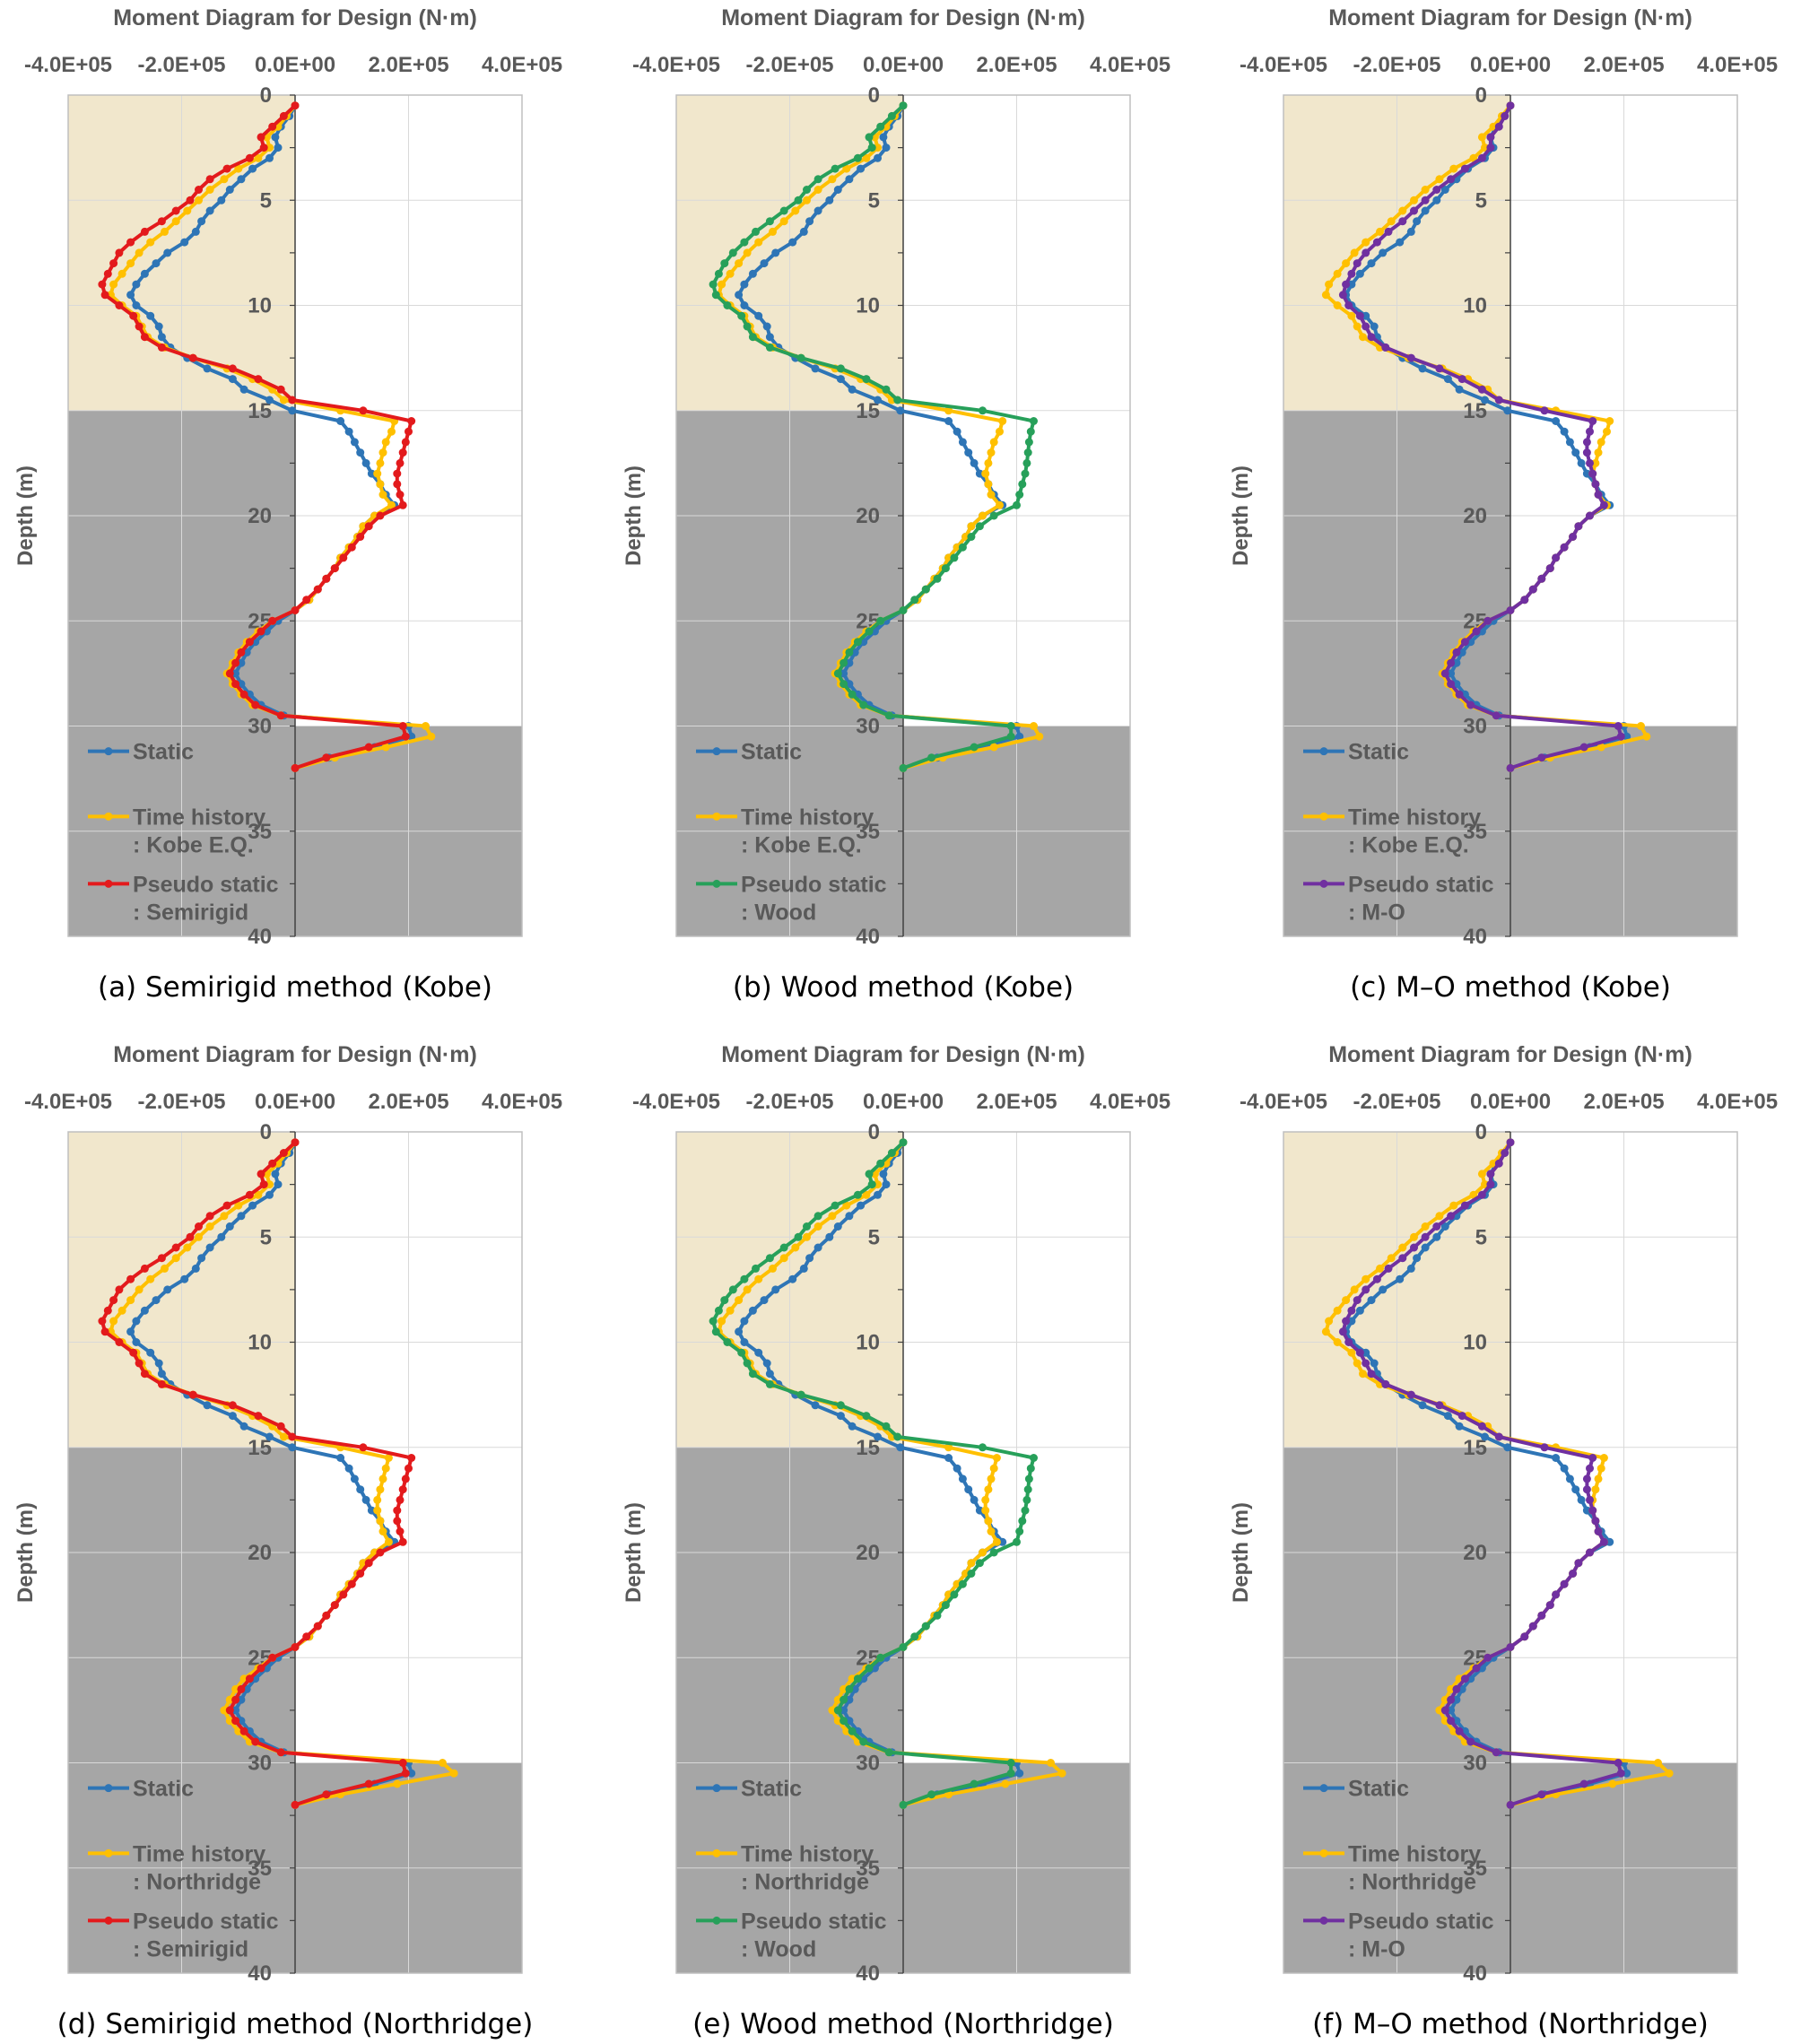 This screenshot has height=2044, width=1801. Describe the element at coordinates (634, 1553) in the screenshot. I see `y-axis-label: Depth (m)` at that location.